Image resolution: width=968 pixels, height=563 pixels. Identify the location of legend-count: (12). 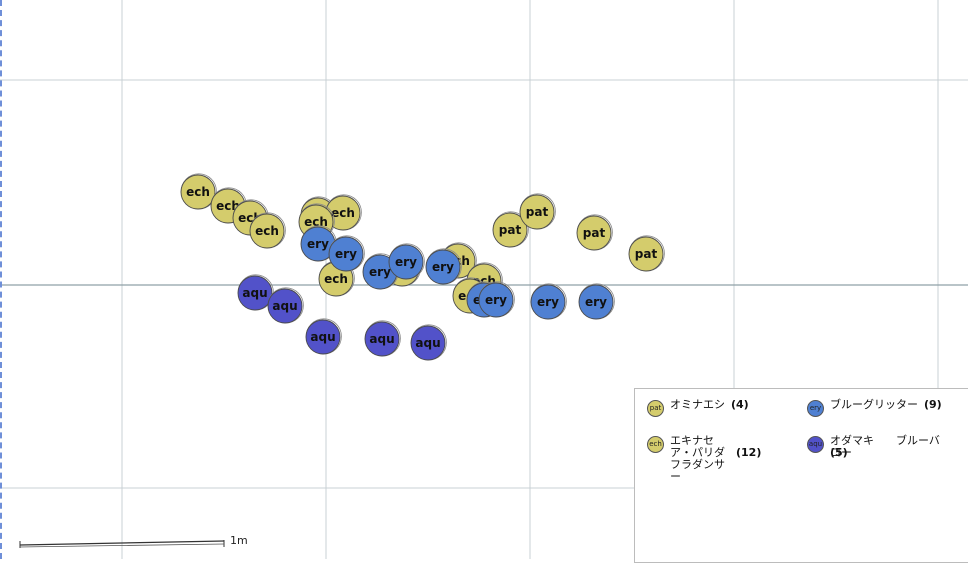
(749, 452).